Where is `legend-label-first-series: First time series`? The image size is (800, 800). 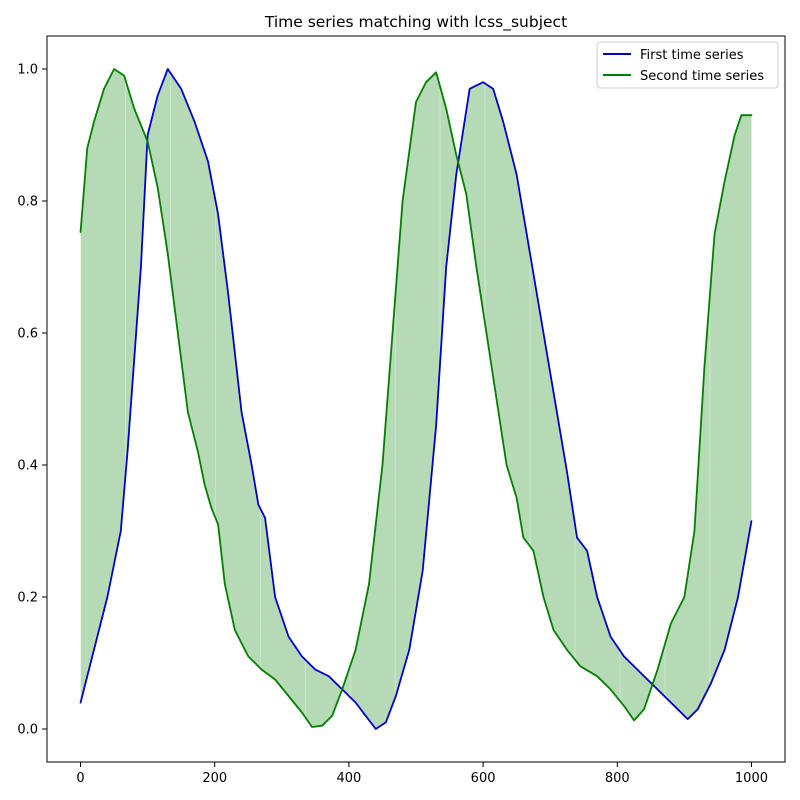 legend-label-first-series: First time series is located at coordinates (692, 55).